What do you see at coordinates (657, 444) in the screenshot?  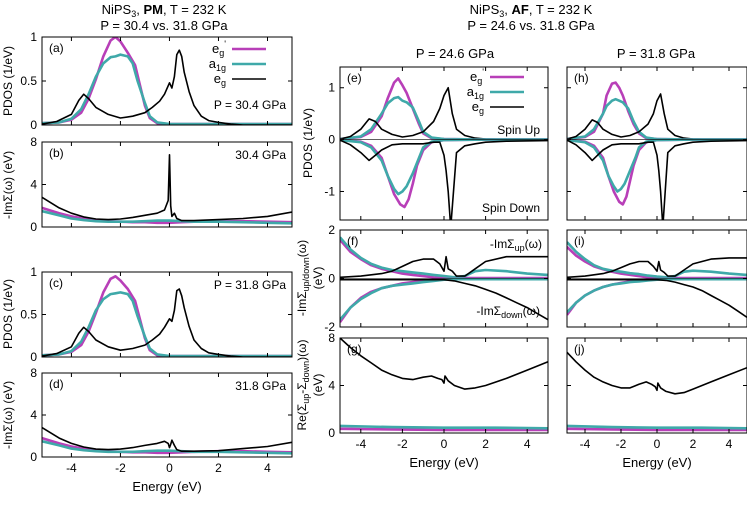 I see `xtick-label-j: 0` at bounding box center [657, 444].